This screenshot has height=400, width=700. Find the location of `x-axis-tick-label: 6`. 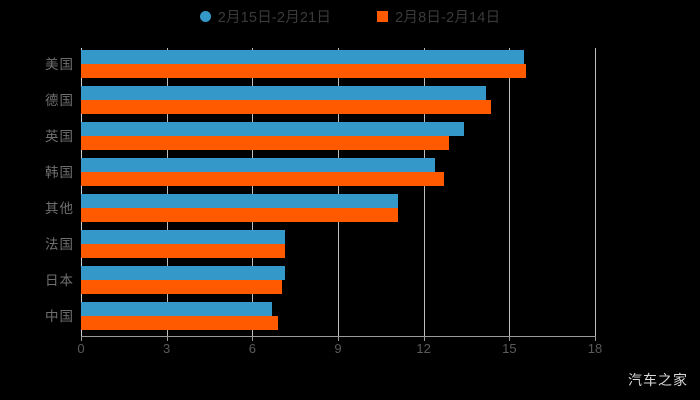

x-axis-tick-label: 6 is located at coordinates (252, 348).